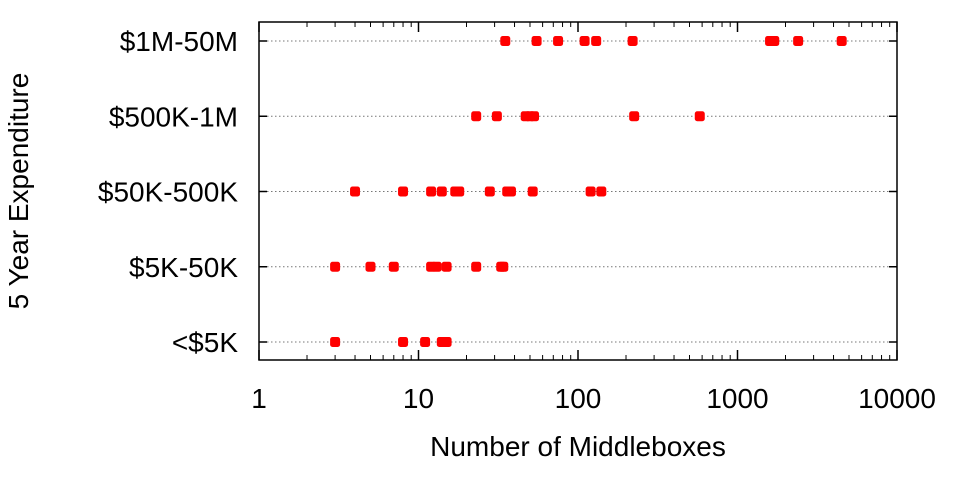  I want to click on y-tick-labels: <$5K $5K-50K $50K-500K $500K-1M $1M-50M, so click(168, 192).